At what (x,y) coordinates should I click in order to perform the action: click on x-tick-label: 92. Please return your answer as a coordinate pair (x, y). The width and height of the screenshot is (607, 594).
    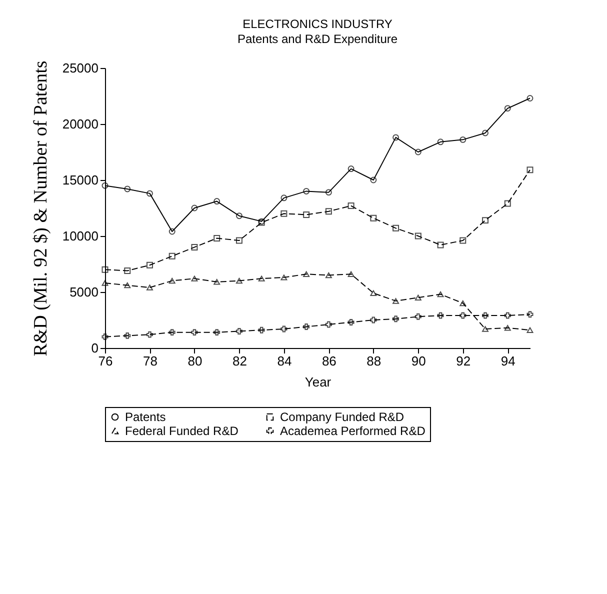
    Looking at the image, I should click on (463, 361).